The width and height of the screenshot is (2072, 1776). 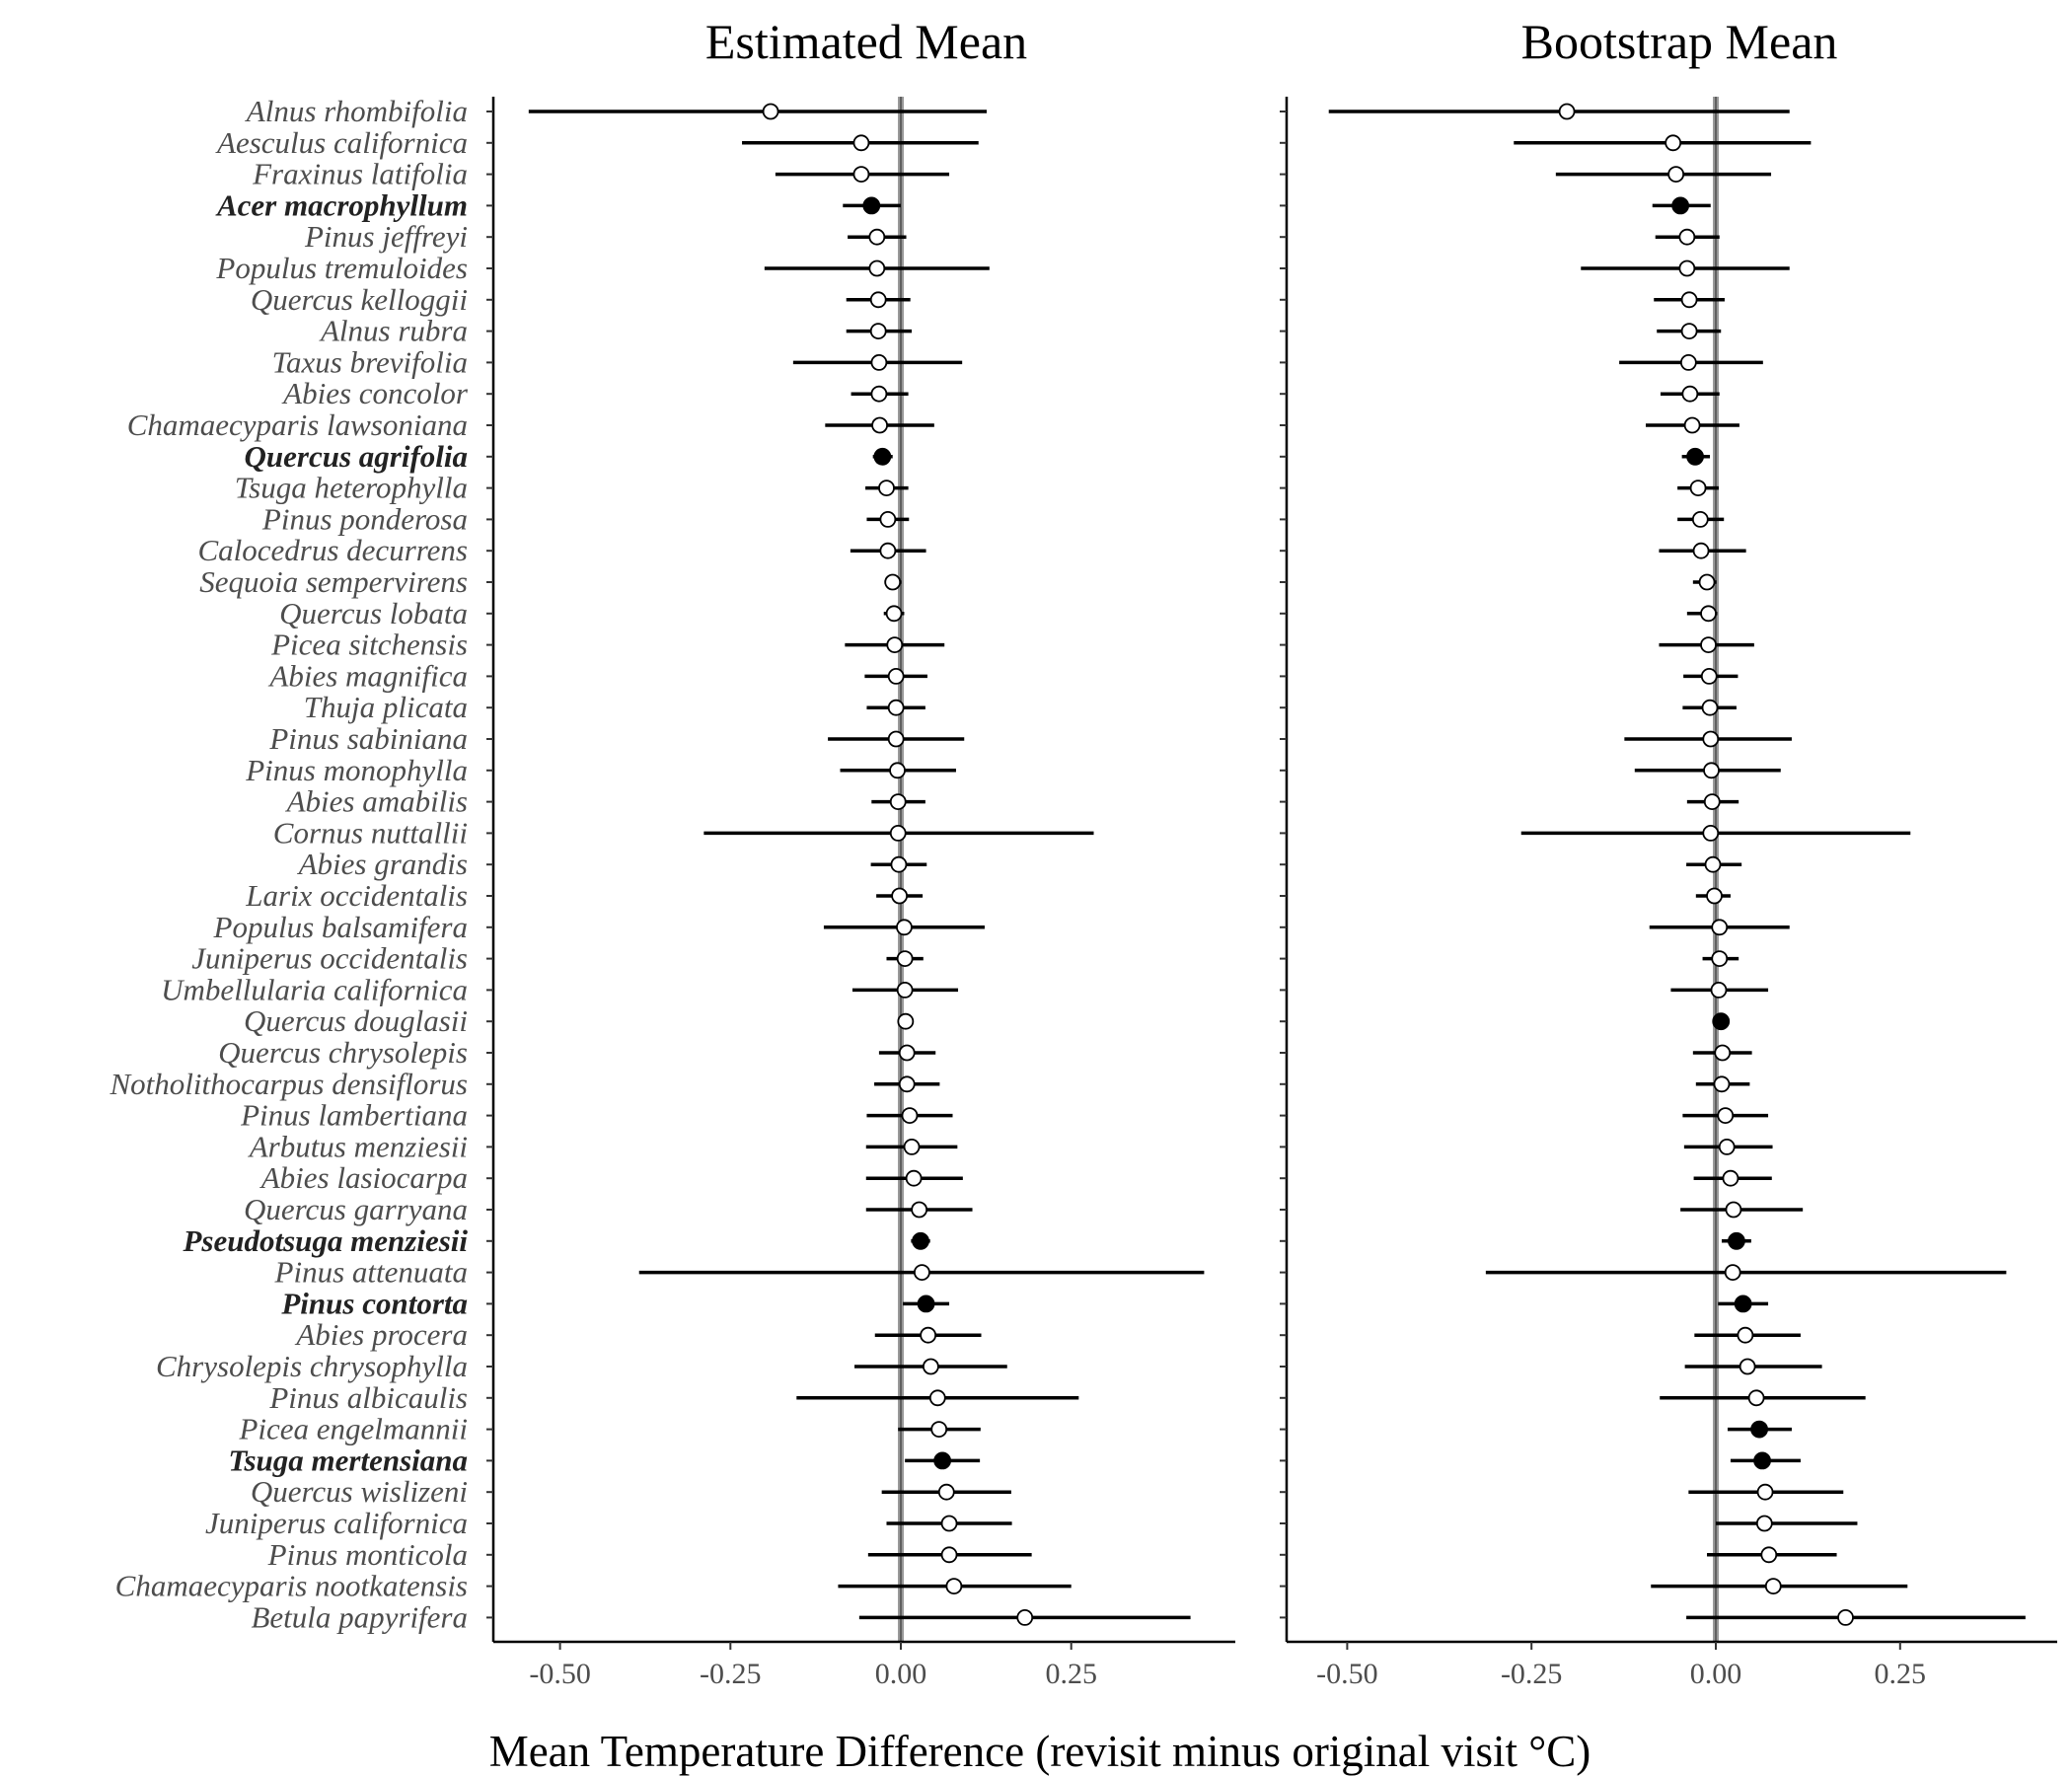 I want to click on p1-point-juniperus-occidentalis, so click(x=905, y=959).